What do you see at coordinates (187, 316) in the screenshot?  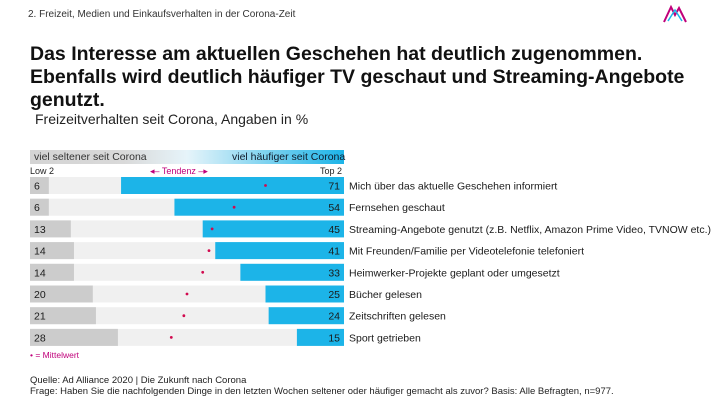 I see `row-background` at bounding box center [187, 316].